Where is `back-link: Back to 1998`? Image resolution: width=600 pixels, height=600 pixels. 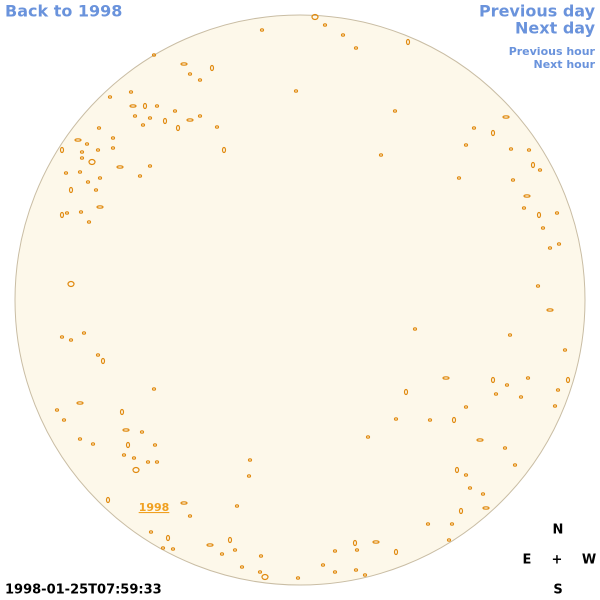
back-link: Back to 1998 is located at coordinates (63, 11).